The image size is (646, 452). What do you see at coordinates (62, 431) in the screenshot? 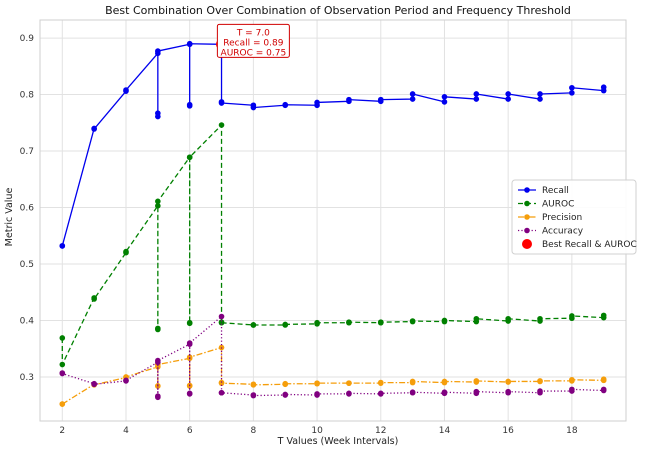
I see `x-tick-label: 2` at bounding box center [62, 431].